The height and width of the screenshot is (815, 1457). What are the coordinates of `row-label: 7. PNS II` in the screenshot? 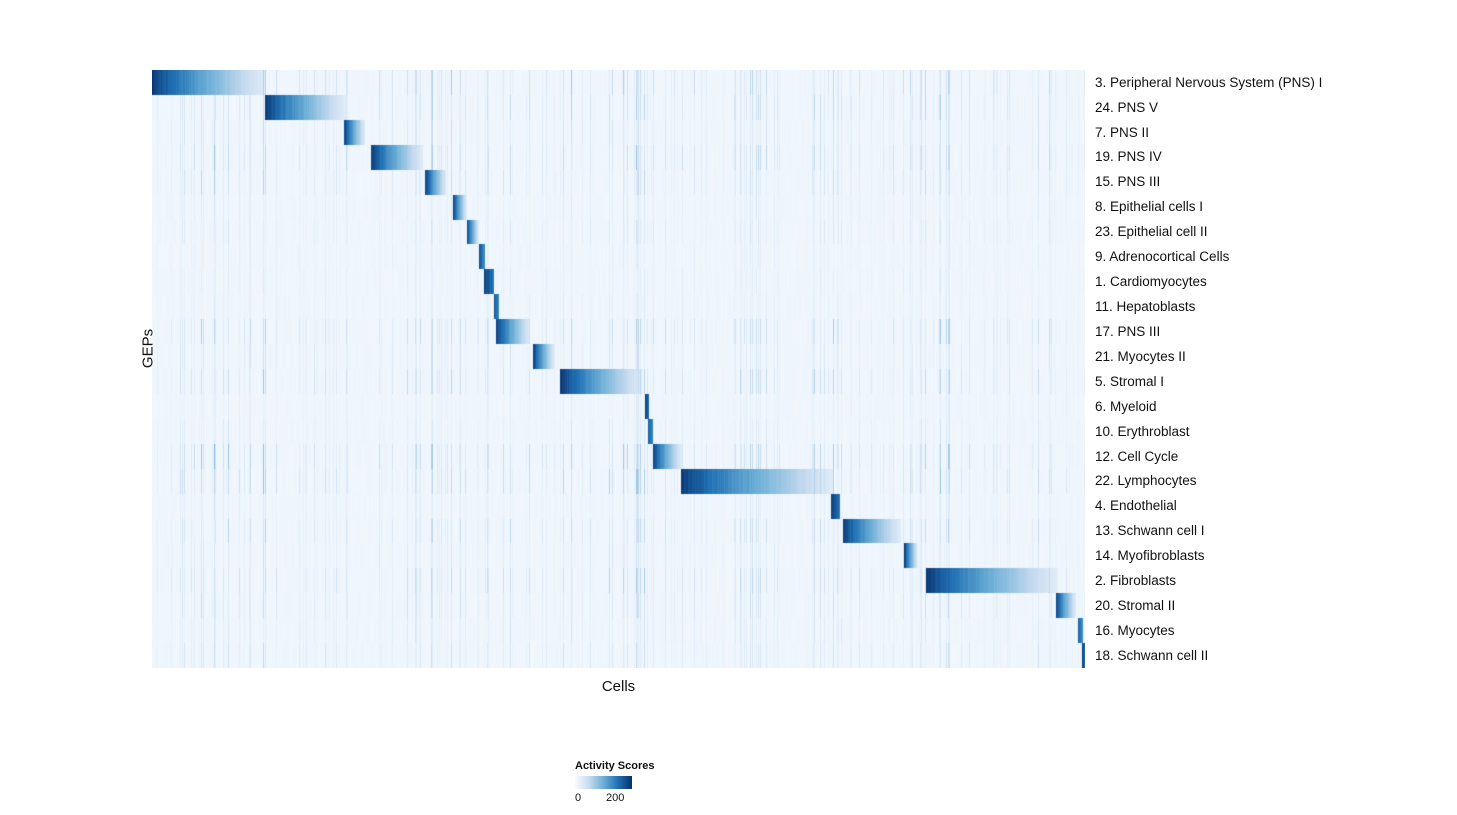 It's located at (1122, 132).